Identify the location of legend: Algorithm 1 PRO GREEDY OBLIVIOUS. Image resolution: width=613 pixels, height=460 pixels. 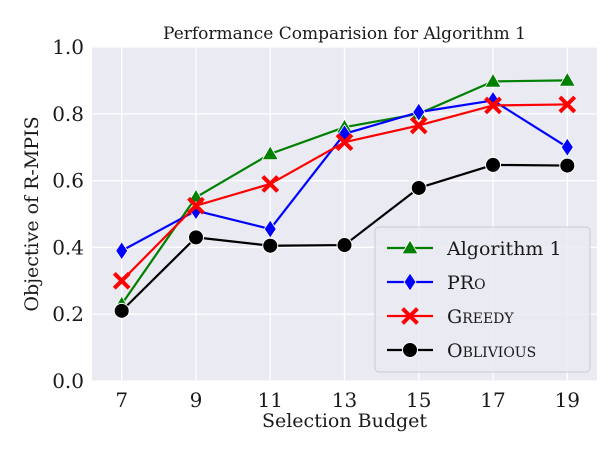
(482, 299).